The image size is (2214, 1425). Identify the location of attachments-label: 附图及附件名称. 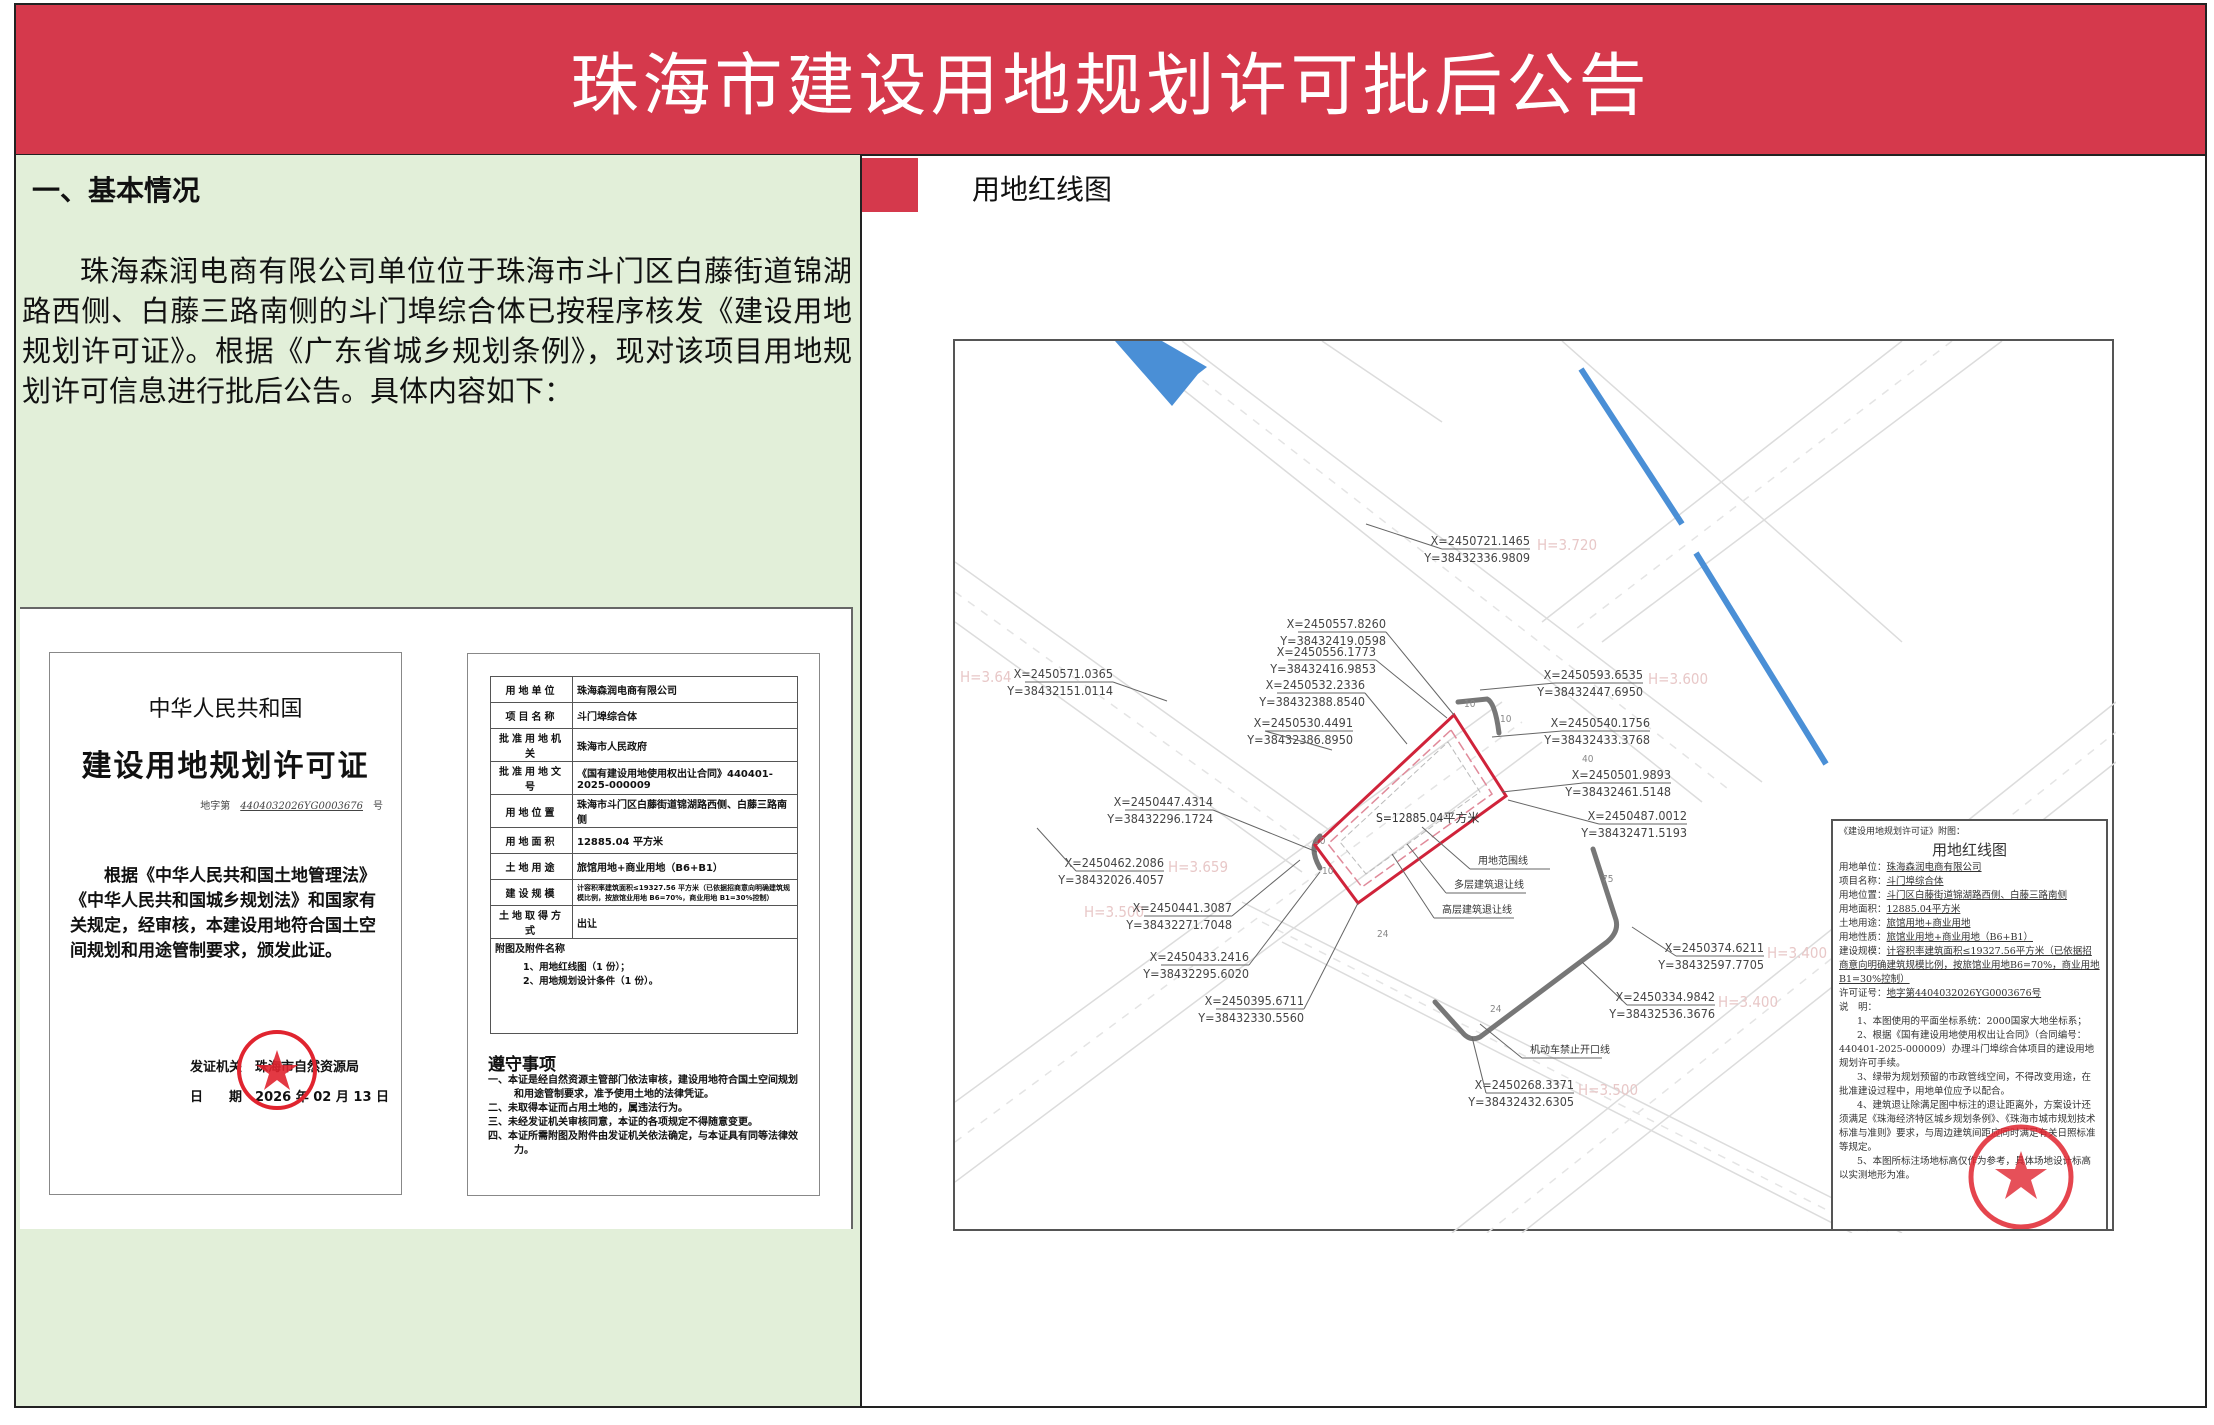
(530, 949).